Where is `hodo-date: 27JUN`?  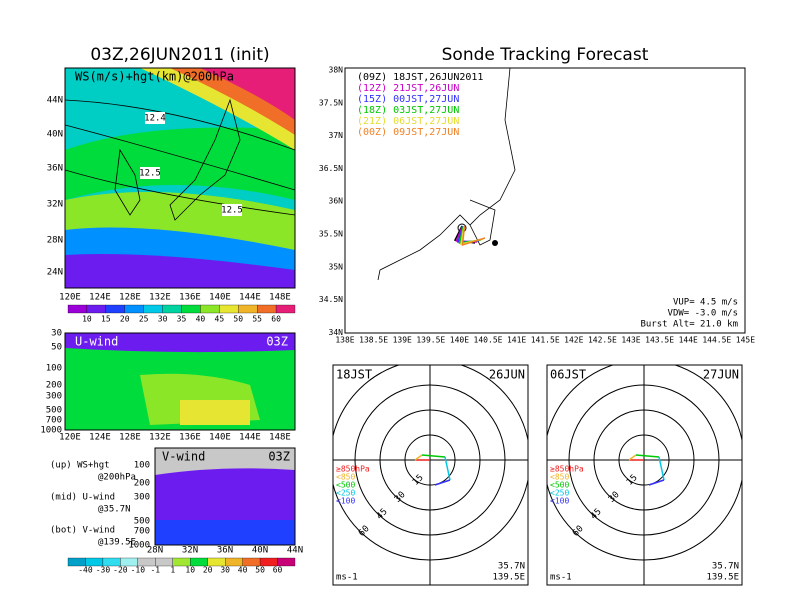
hodo-date: 27JUN is located at coordinates (721, 375).